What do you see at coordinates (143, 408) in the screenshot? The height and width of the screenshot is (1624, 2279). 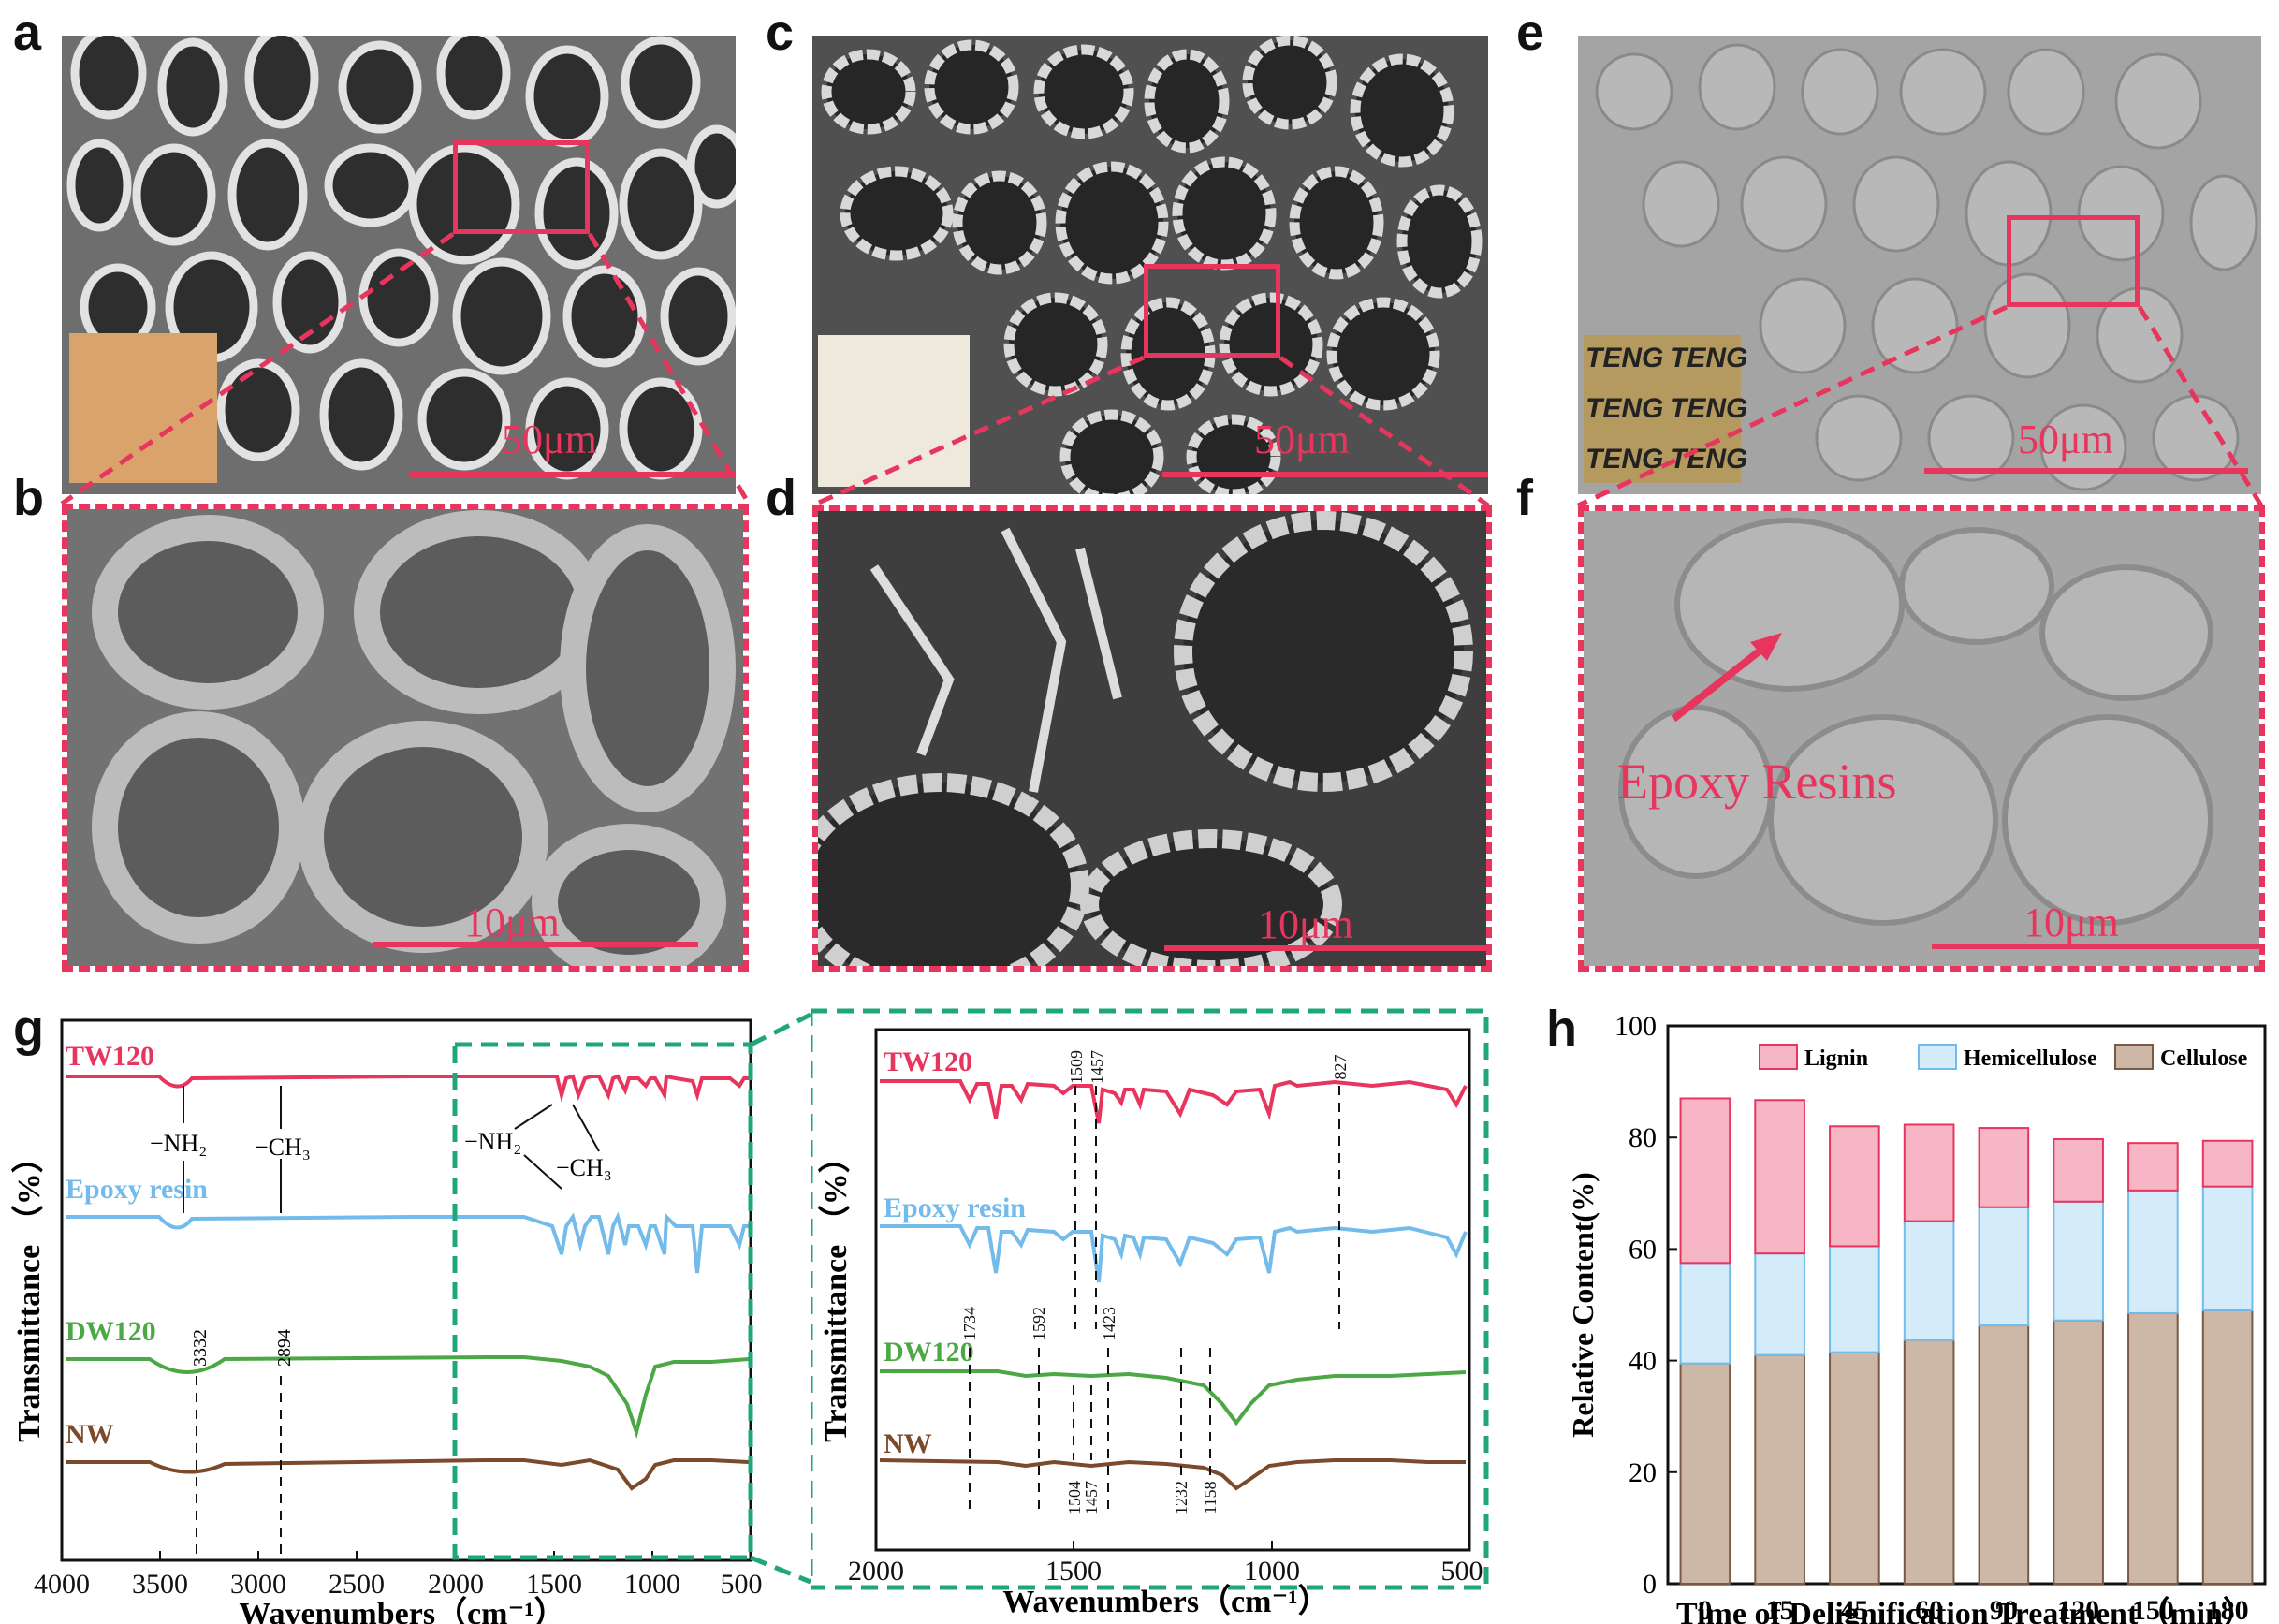 I see `natural-wood-photo` at bounding box center [143, 408].